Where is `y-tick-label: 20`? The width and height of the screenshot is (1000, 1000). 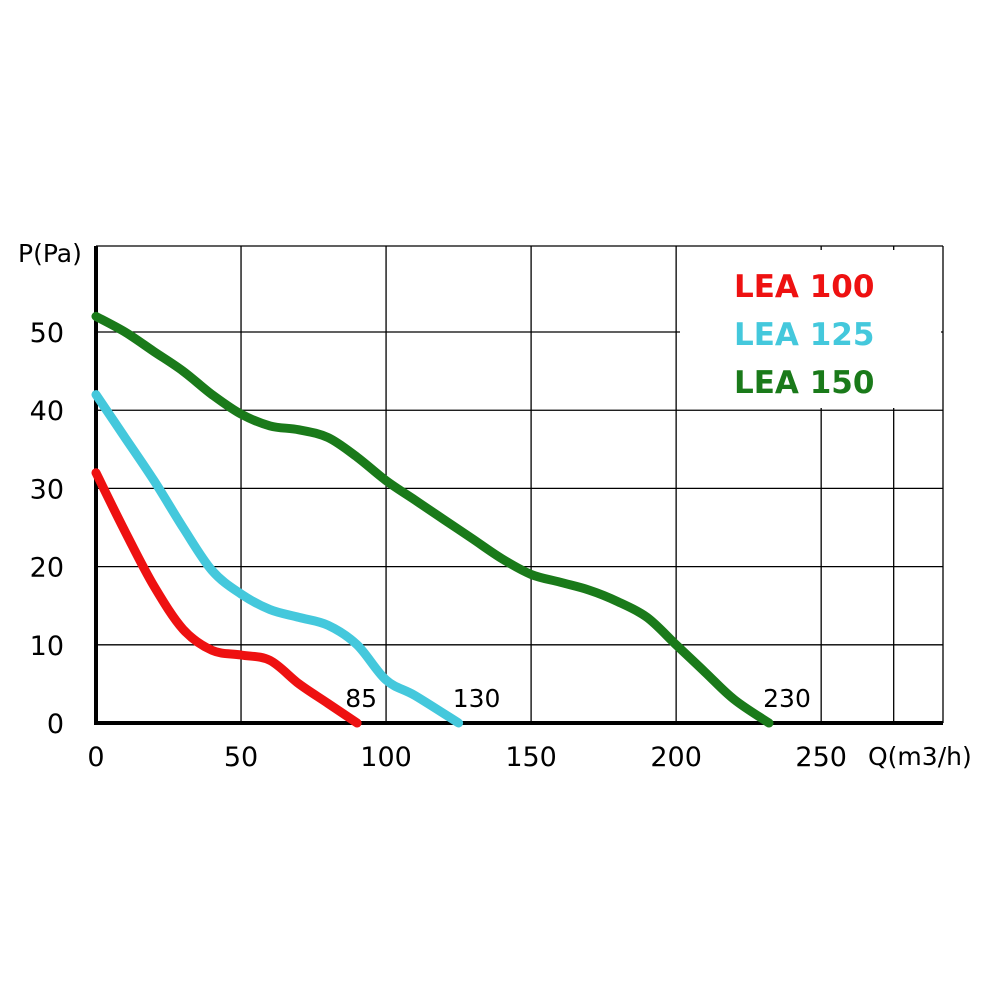
y-tick-label: 20 is located at coordinates (47, 568).